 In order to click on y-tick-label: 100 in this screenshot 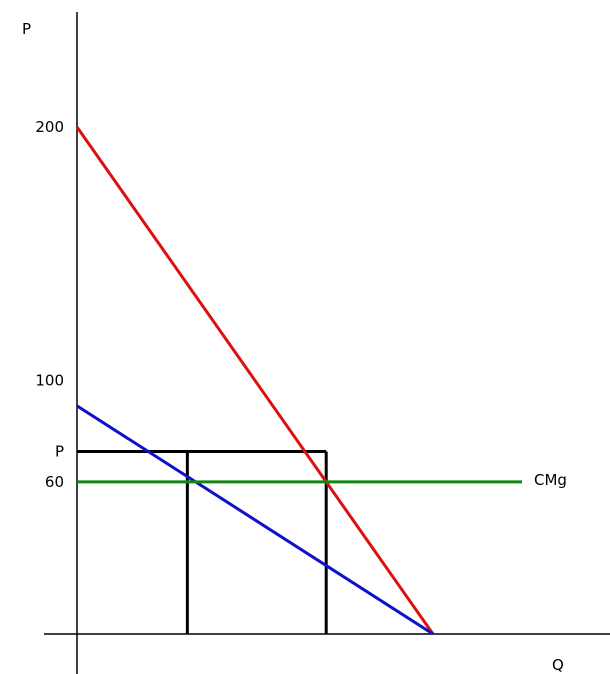, I will do `click(49, 381)`.